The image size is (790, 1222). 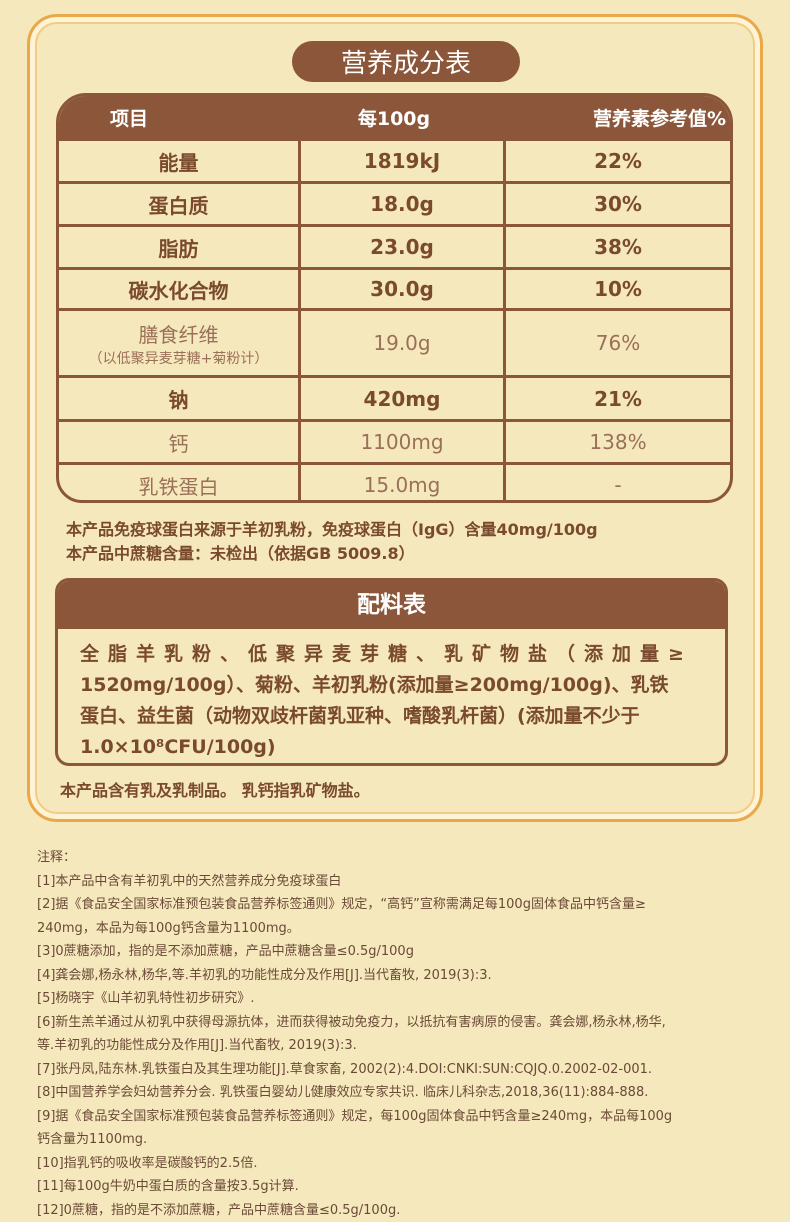 I want to click on row-nrv: 22%, so click(x=618, y=161).